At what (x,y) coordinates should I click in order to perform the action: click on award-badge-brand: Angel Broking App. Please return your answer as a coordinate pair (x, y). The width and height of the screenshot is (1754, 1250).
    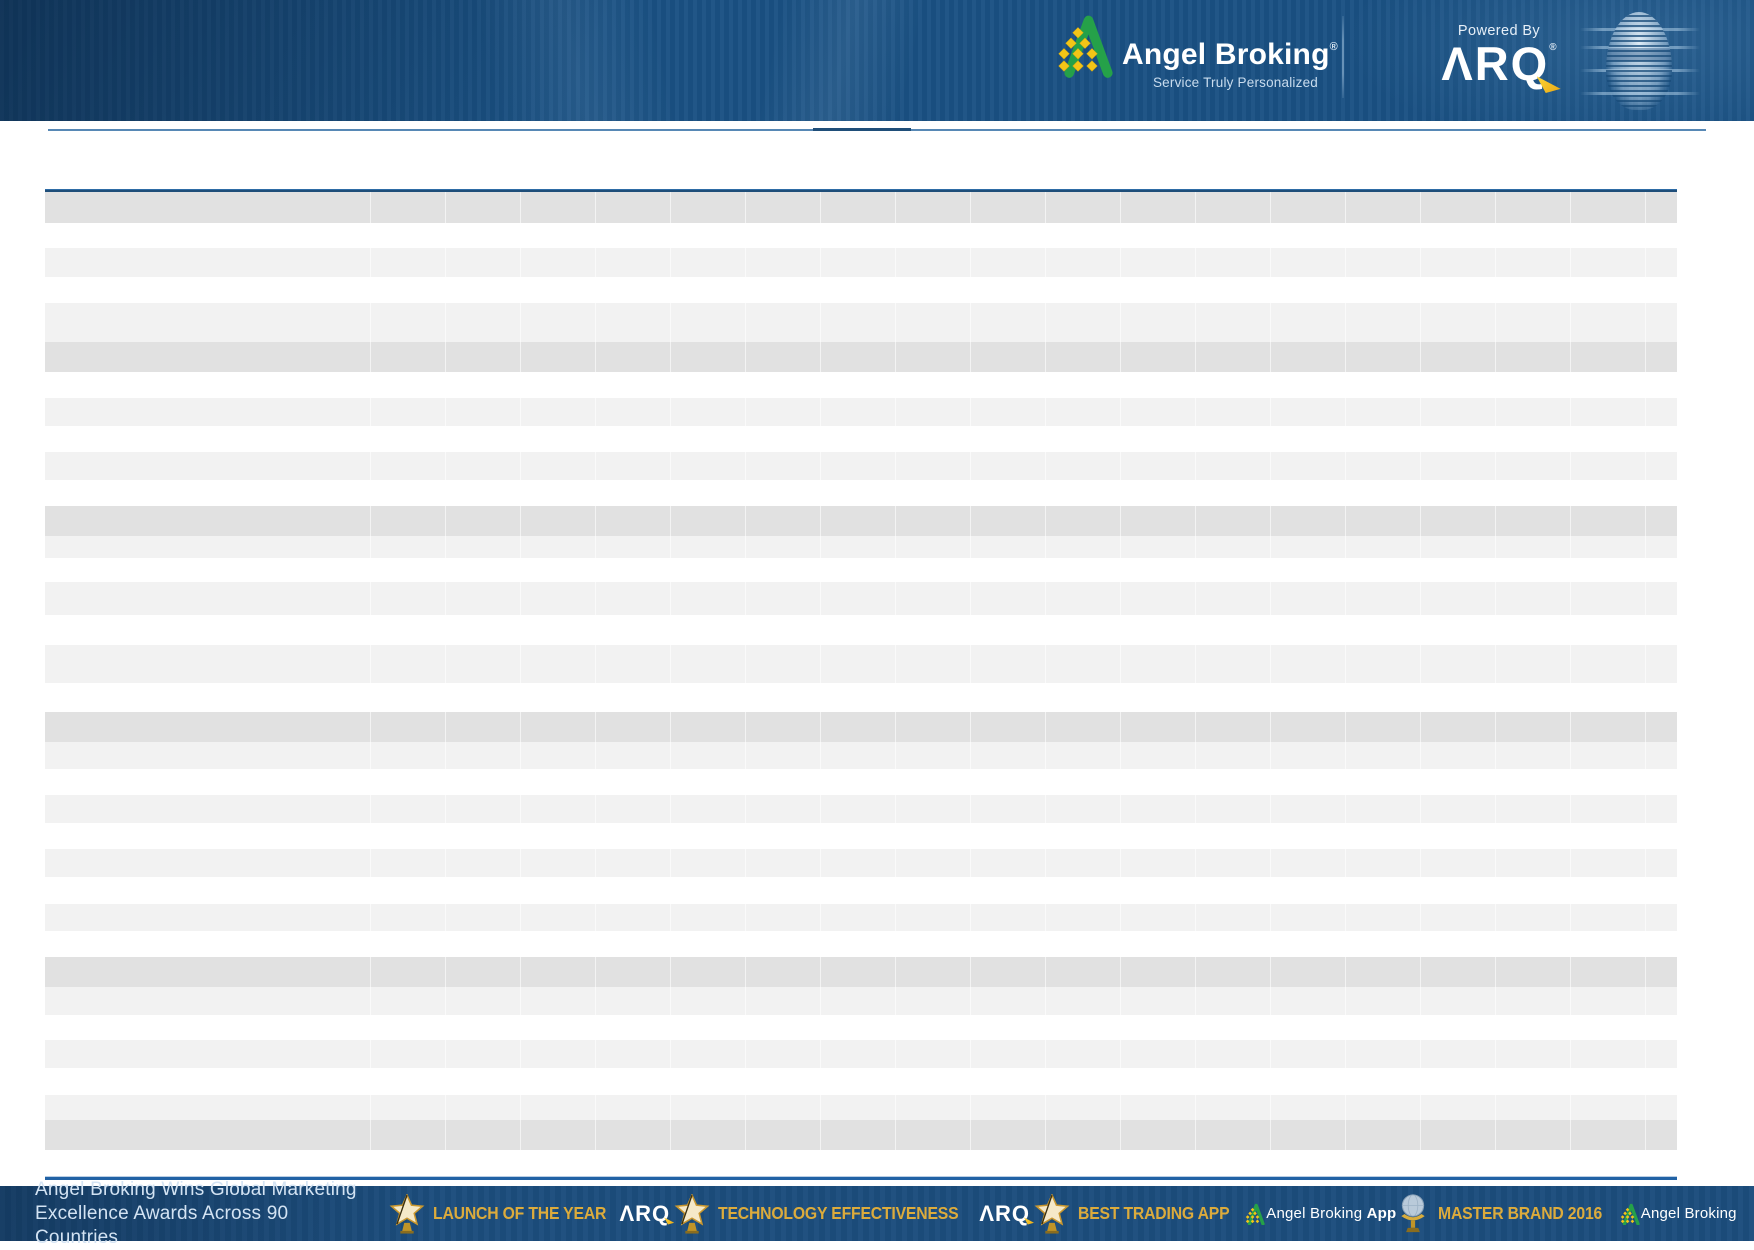
    Looking at the image, I should click on (1331, 1213).